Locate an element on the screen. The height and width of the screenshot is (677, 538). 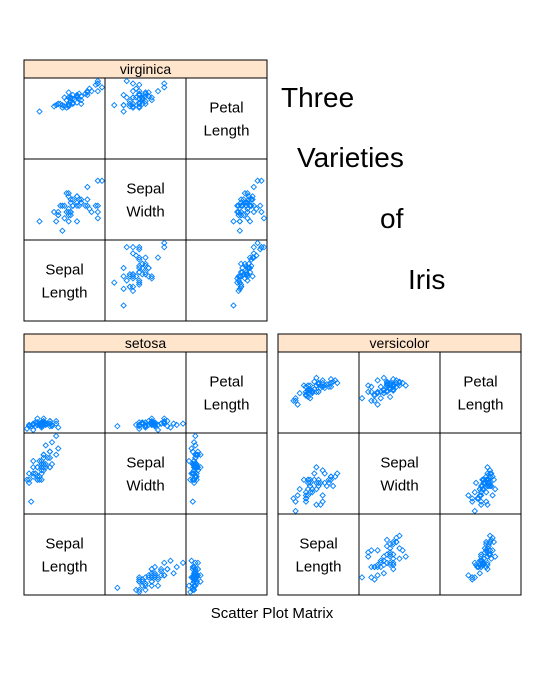
title-line-1: Three is located at coordinates (317, 97).